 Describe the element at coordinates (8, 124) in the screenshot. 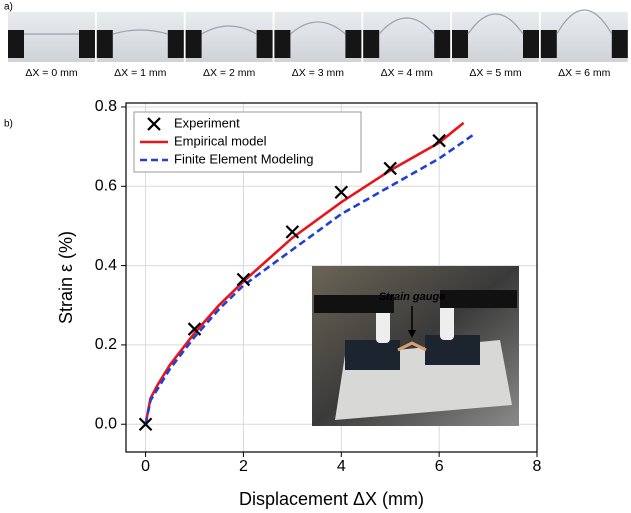

I see `panel-label: b)` at that location.